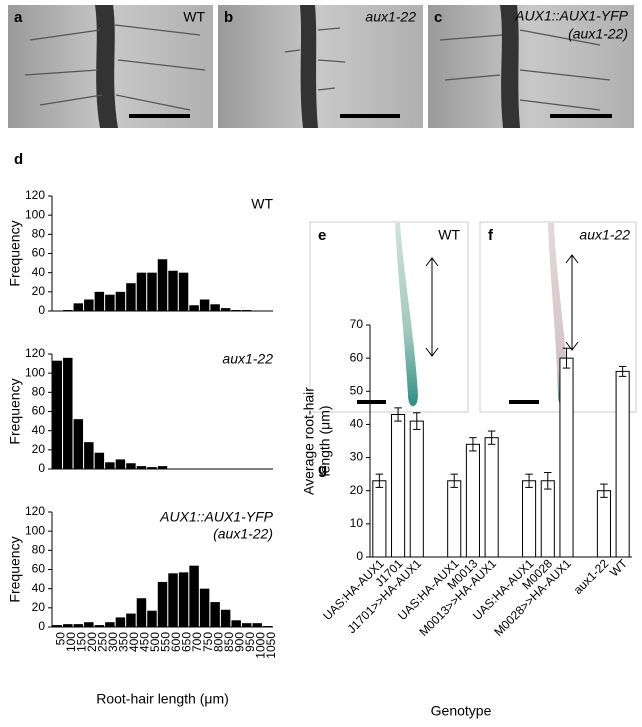 Image resolution: width=642 pixels, height=727 pixels. What do you see at coordinates (18, 17) in the screenshot?
I see `panel-label: a` at bounding box center [18, 17].